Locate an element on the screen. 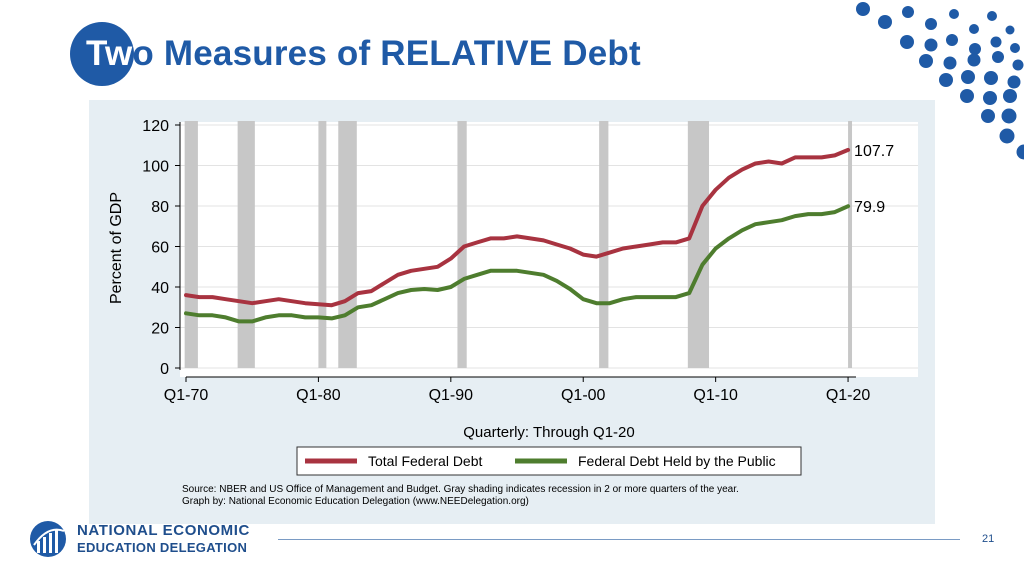 This screenshot has height=576, width=1024. x-tick-label: Q1-20 is located at coordinates (848, 395).